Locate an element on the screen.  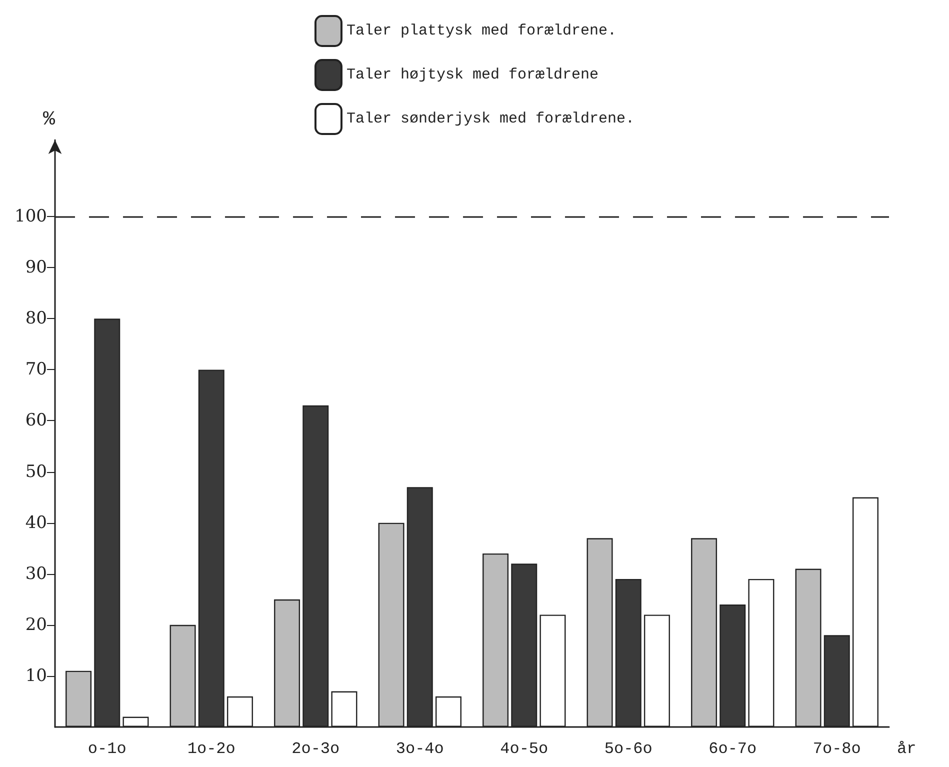
legend-label: Taler sønderjysk med forældrene. is located at coordinates (490, 119).